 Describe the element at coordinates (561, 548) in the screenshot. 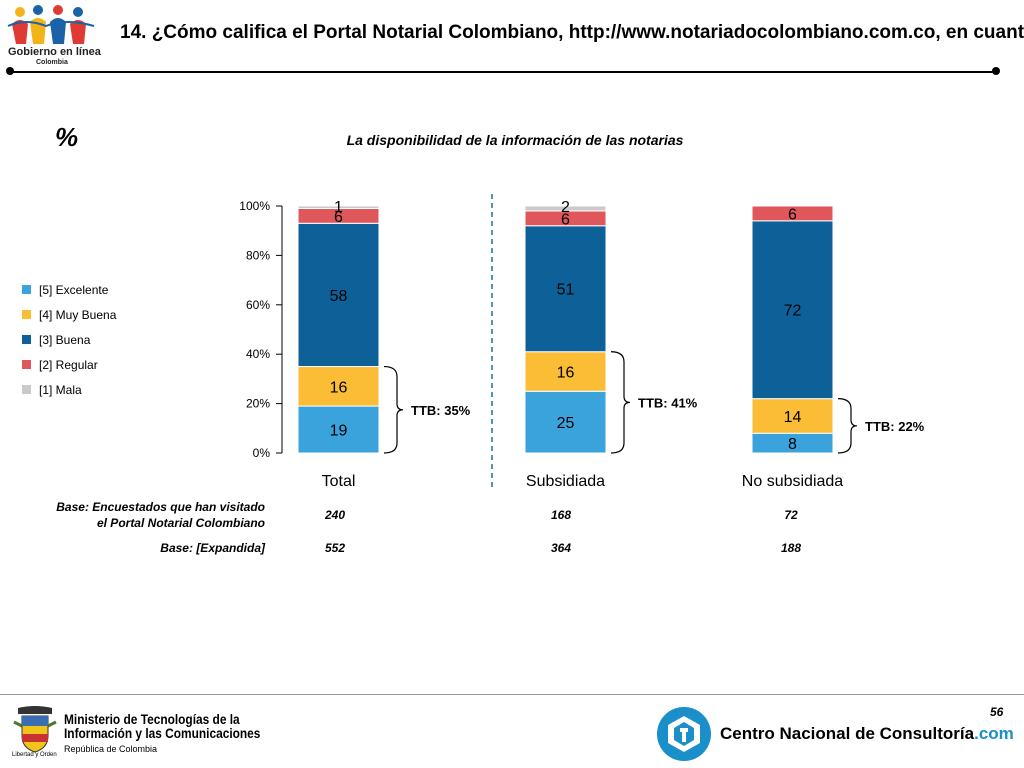

I see `base-expandida-subsidiada: 364` at that location.